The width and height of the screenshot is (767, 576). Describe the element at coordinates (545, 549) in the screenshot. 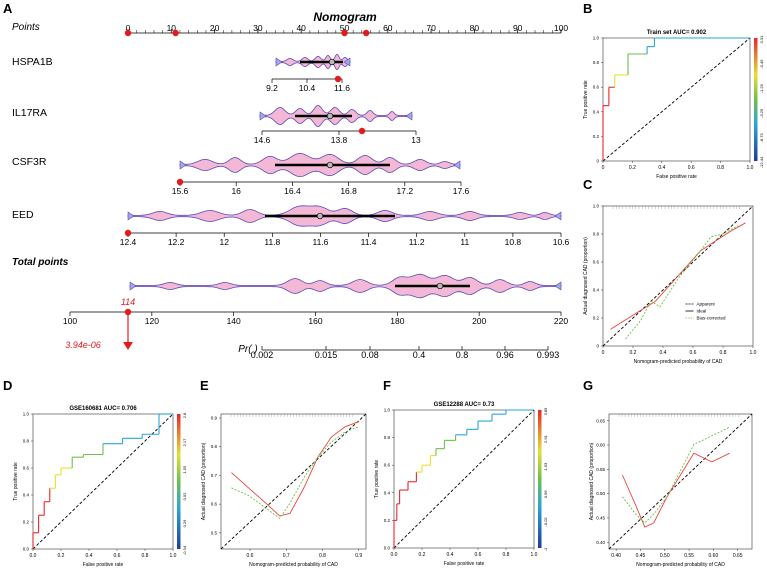

I see `panel-f-colorbar-label: -1` at that location.